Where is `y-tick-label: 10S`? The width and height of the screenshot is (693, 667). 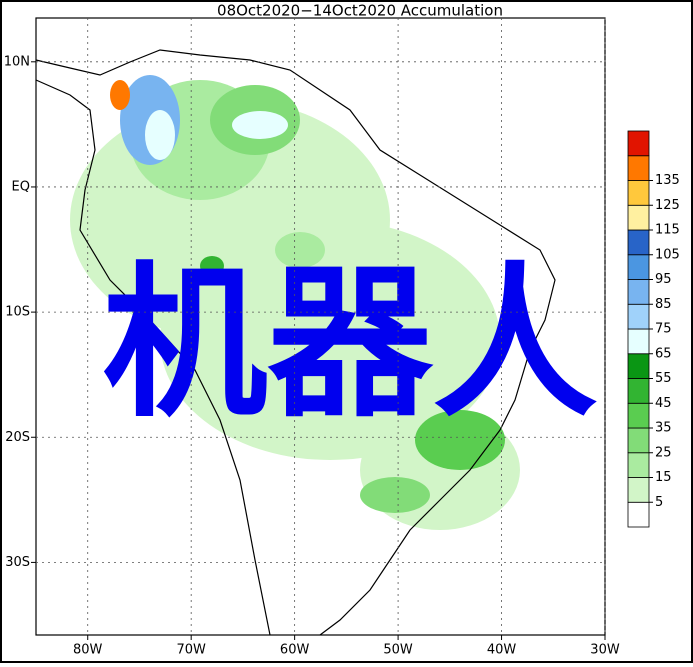 y-tick-label: 10S is located at coordinates (17, 312).